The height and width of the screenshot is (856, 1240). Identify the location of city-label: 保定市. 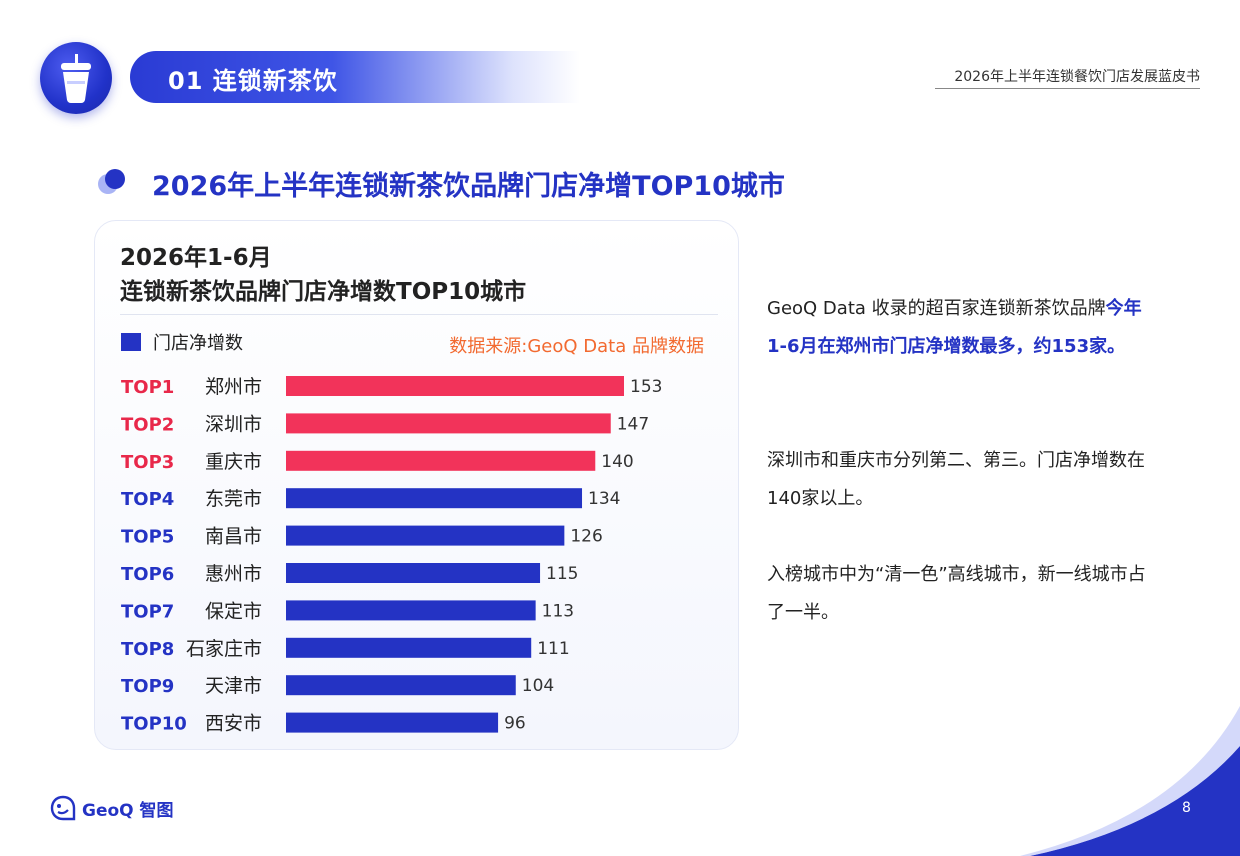
(233, 611).